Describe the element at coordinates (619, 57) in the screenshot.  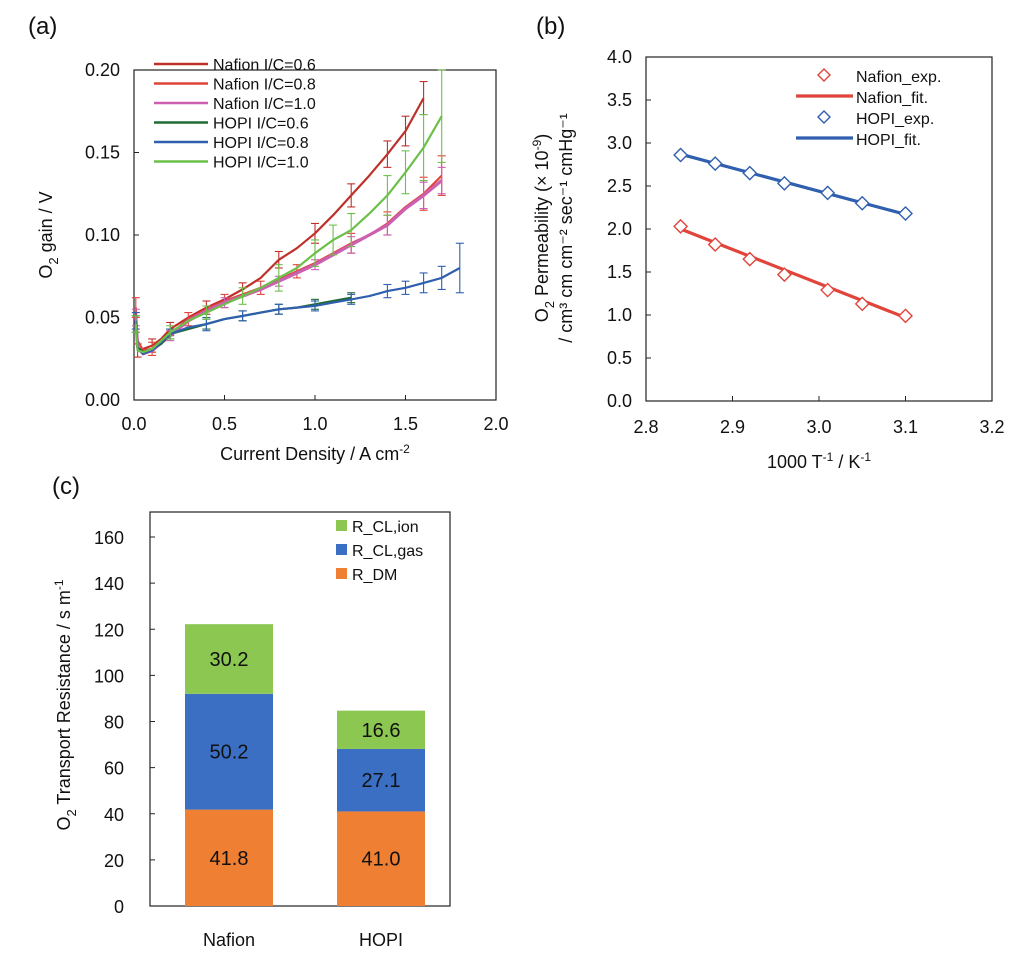
I see `chart-b-ytick-label: 4.0` at that location.